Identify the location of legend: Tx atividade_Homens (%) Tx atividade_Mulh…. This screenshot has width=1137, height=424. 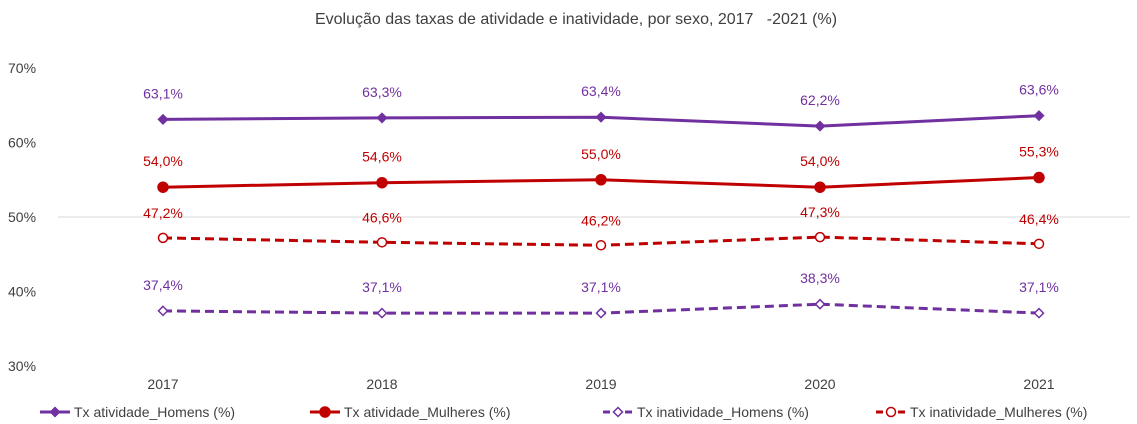
(563, 412).